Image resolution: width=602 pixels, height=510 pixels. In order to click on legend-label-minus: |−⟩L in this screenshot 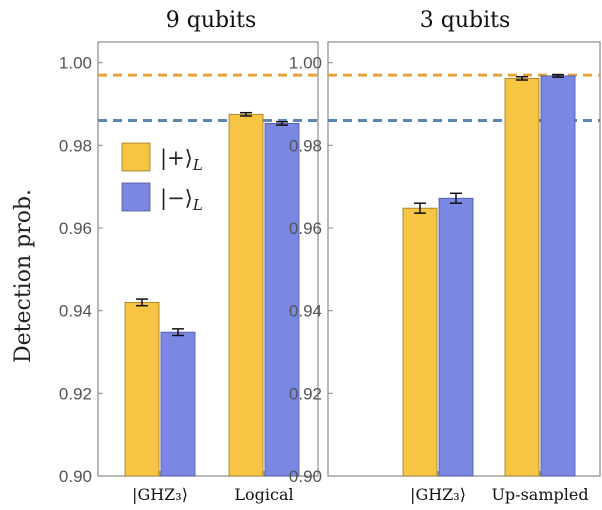, I will do `click(181, 200)`.